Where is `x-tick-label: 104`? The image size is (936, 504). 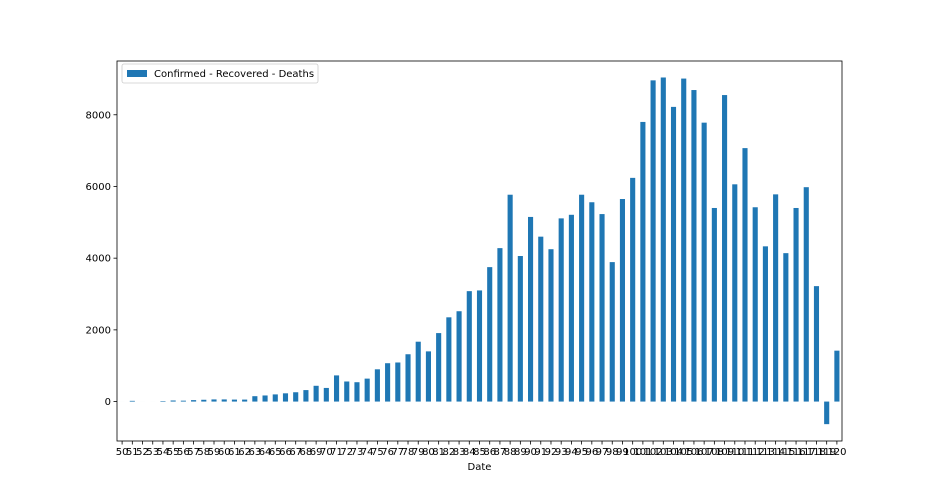
x-tick-label: 104 is located at coordinates (673, 452).